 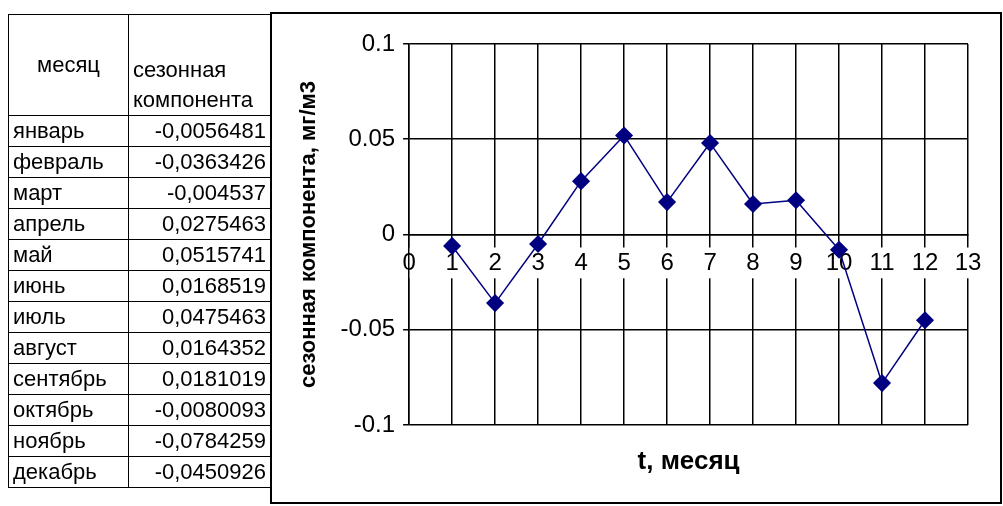 I want to click on text: 0,0275463, so click(x=199, y=224).